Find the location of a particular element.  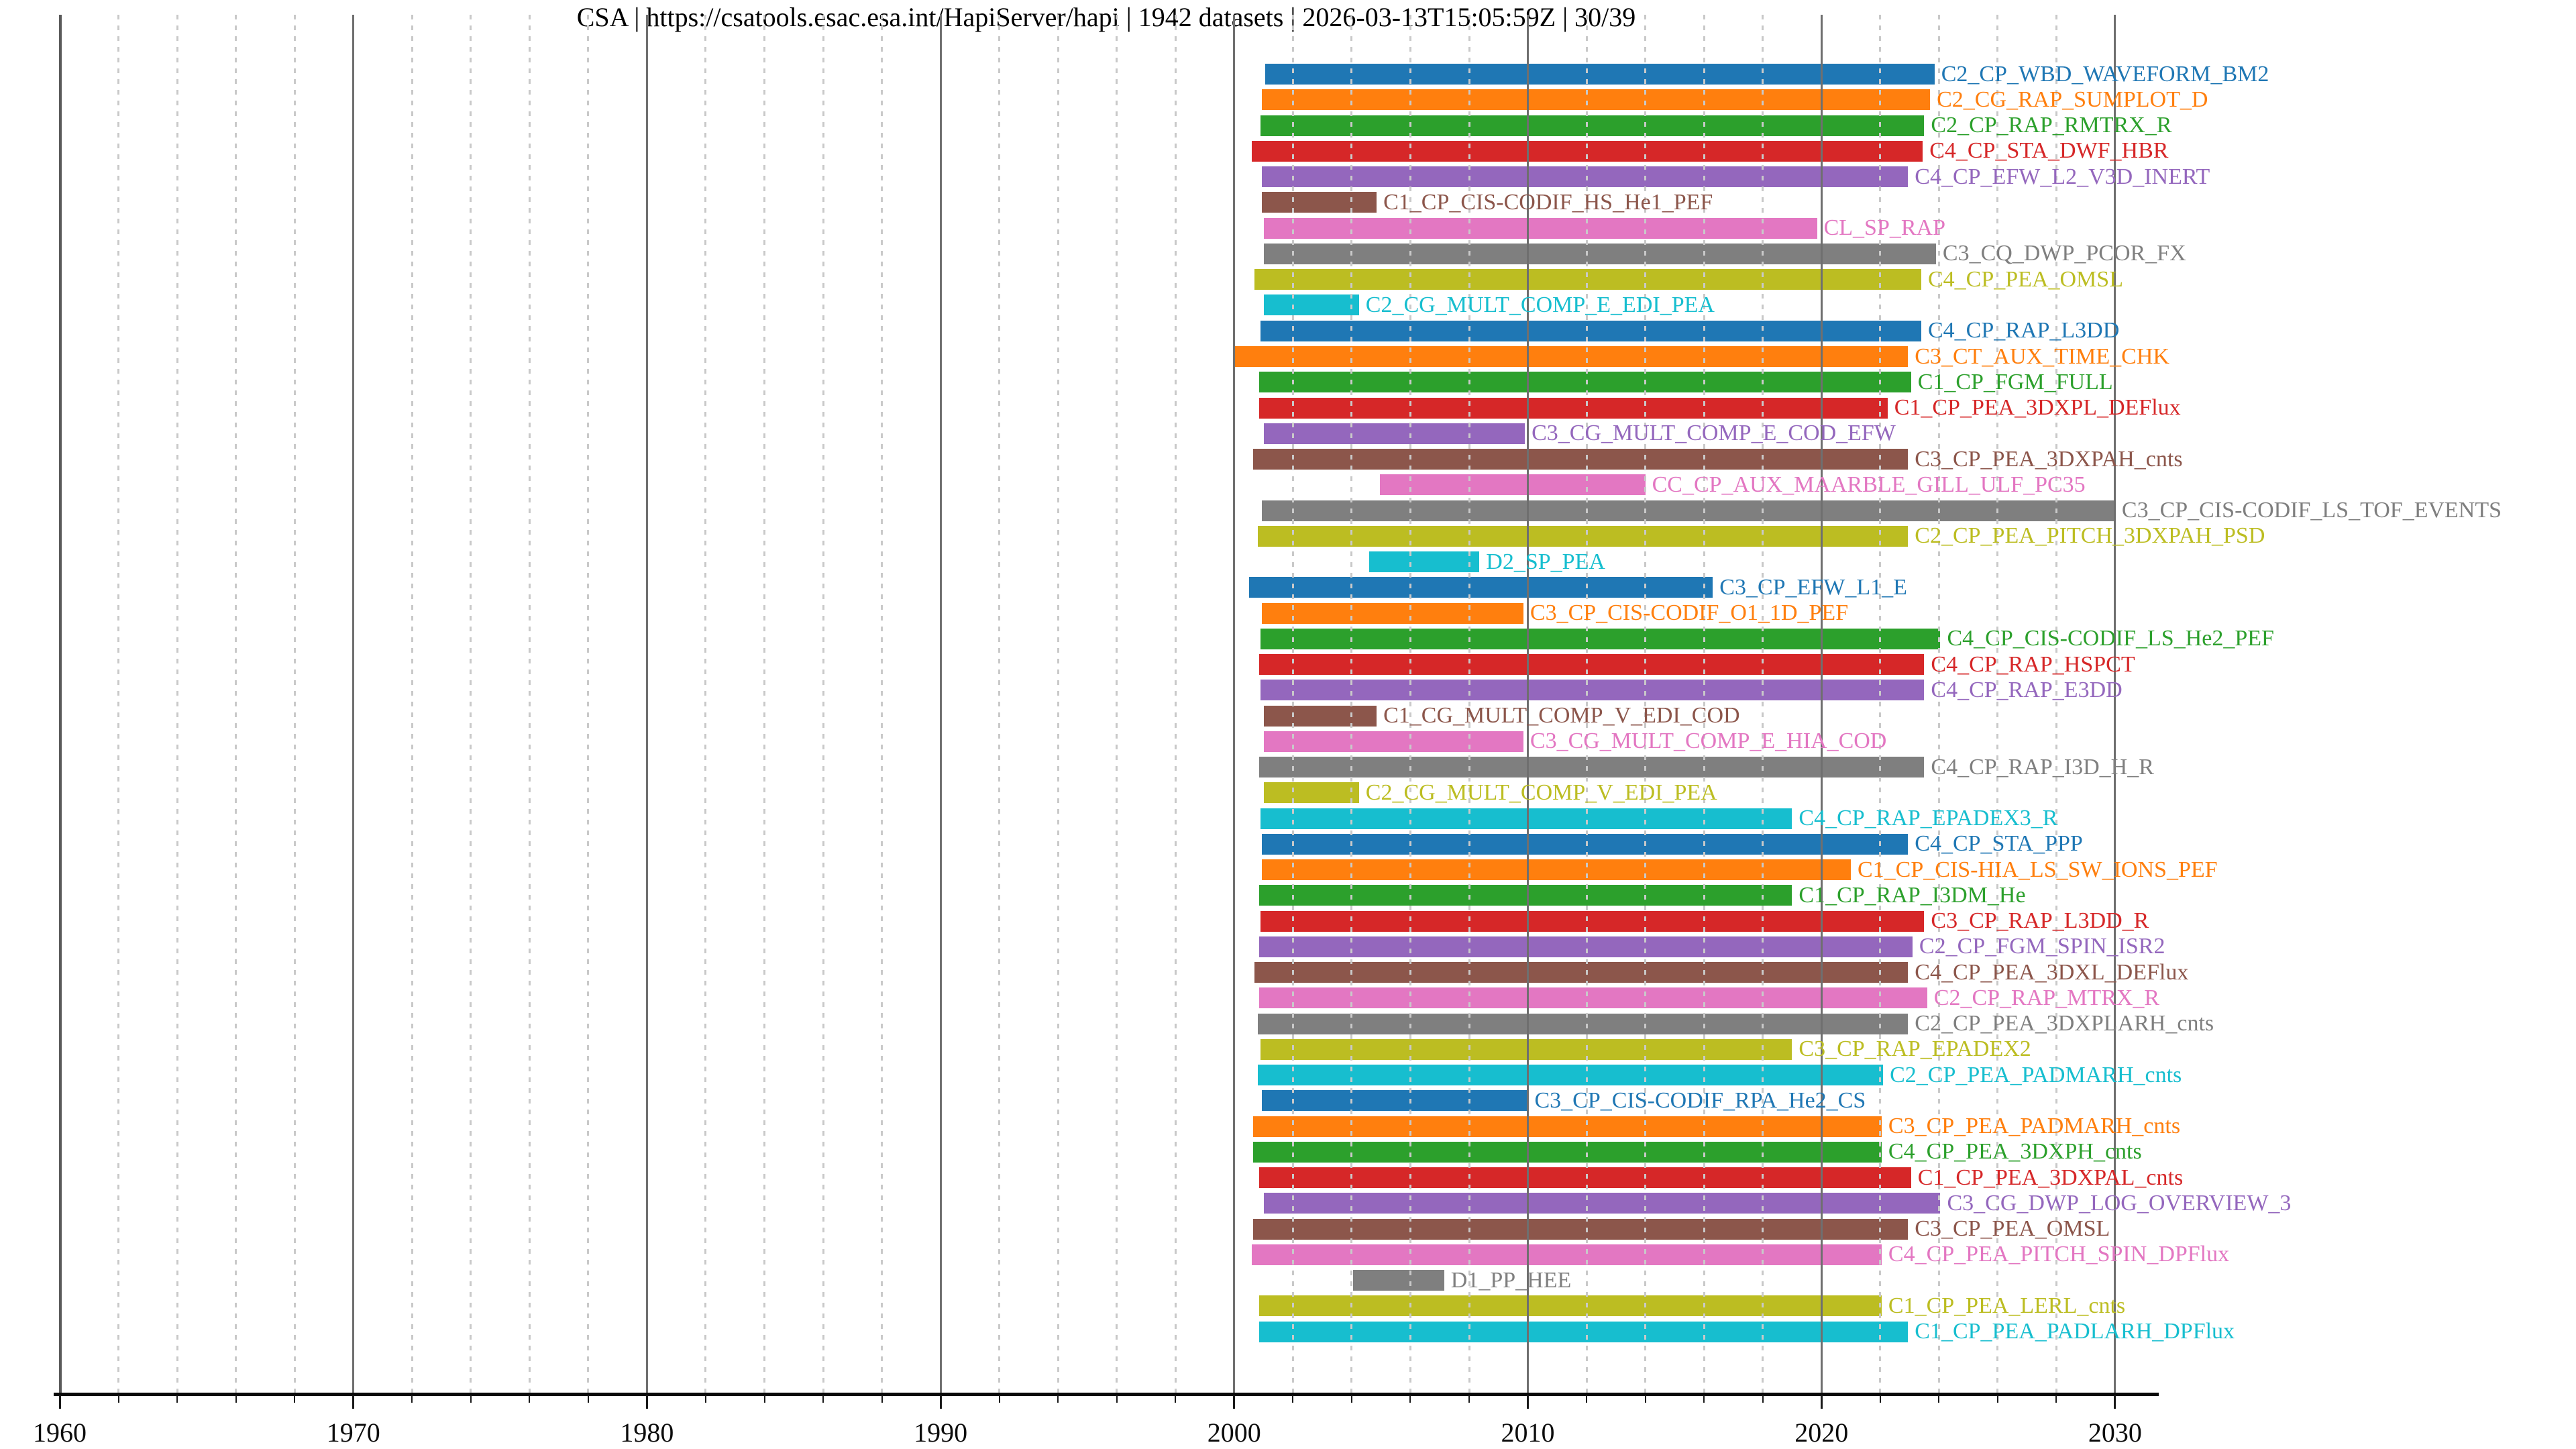

dataset-label: C4_CP_CIS-CODIF_LS_He2_PEF is located at coordinates (2110, 638).